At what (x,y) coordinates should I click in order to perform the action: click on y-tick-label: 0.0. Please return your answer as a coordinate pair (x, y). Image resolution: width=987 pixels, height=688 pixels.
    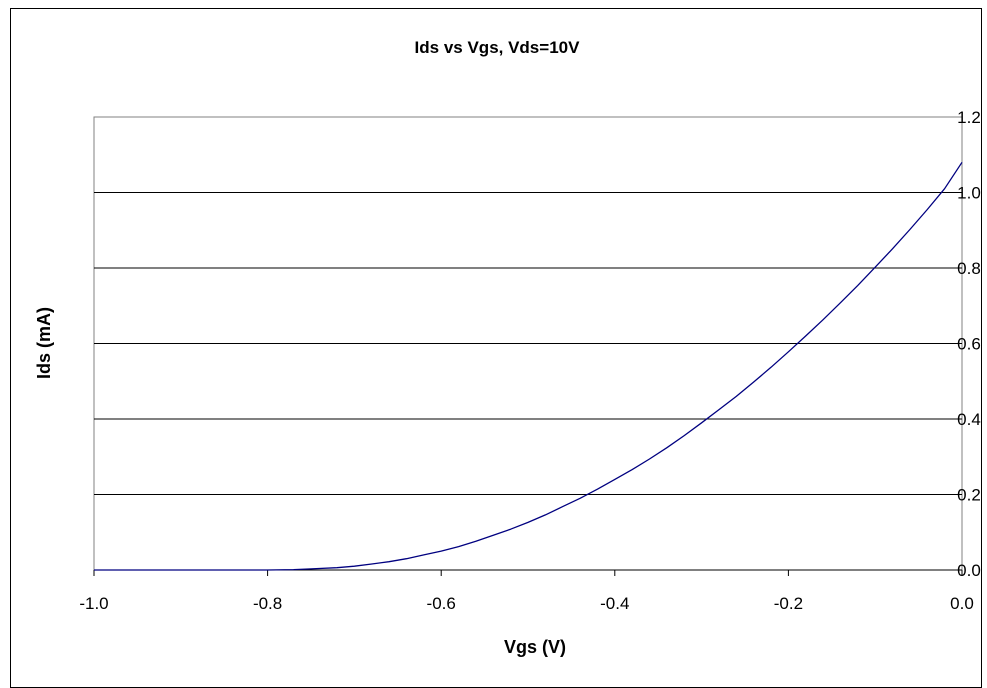
    Looking at the image, I should click on (969, 570).